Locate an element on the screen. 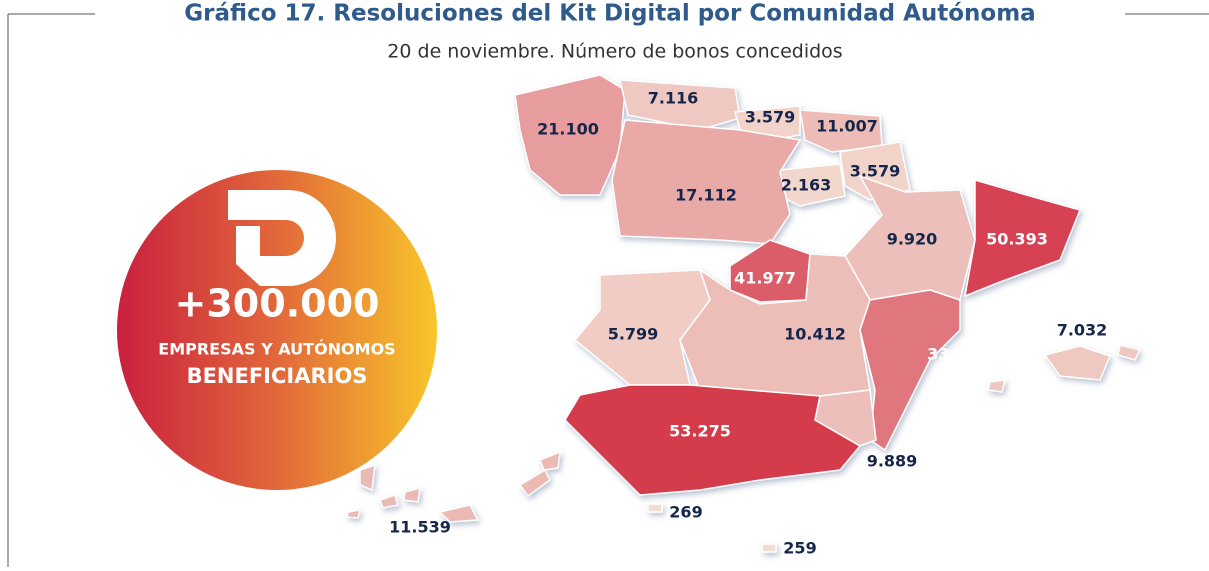 This screenshot has width=1209, height=571. region-label: 259 is located at coordinates (799, 548).